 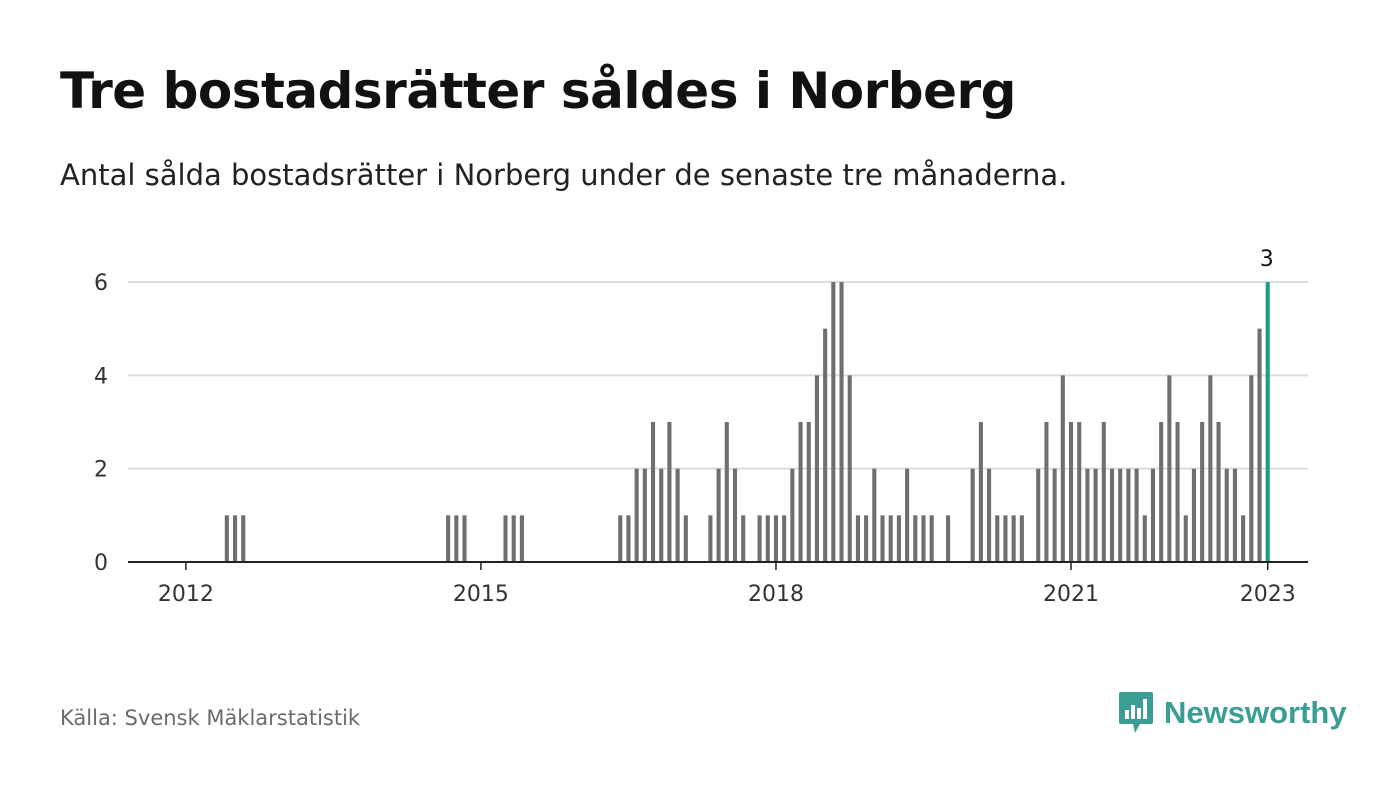 I want to click on bar-chart-speech-bubble-icon, so click(x=1136, y=712).